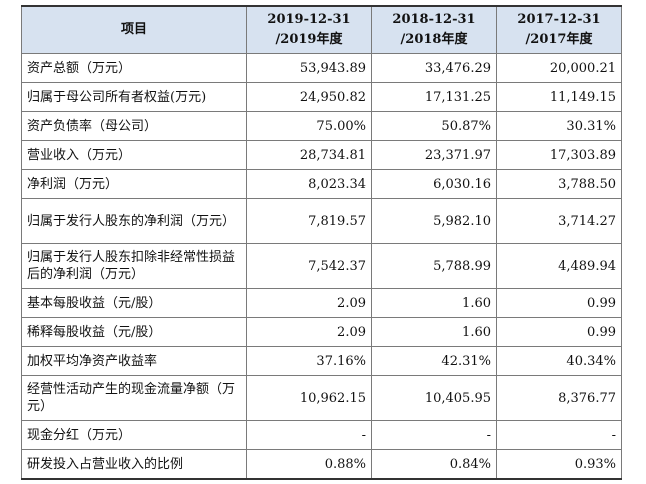 This screenshot has height=484, width=646. I want to click on table-row: 加权平均净资产收益率 37.16% 42.31% 40.34%, so click(321, 361).